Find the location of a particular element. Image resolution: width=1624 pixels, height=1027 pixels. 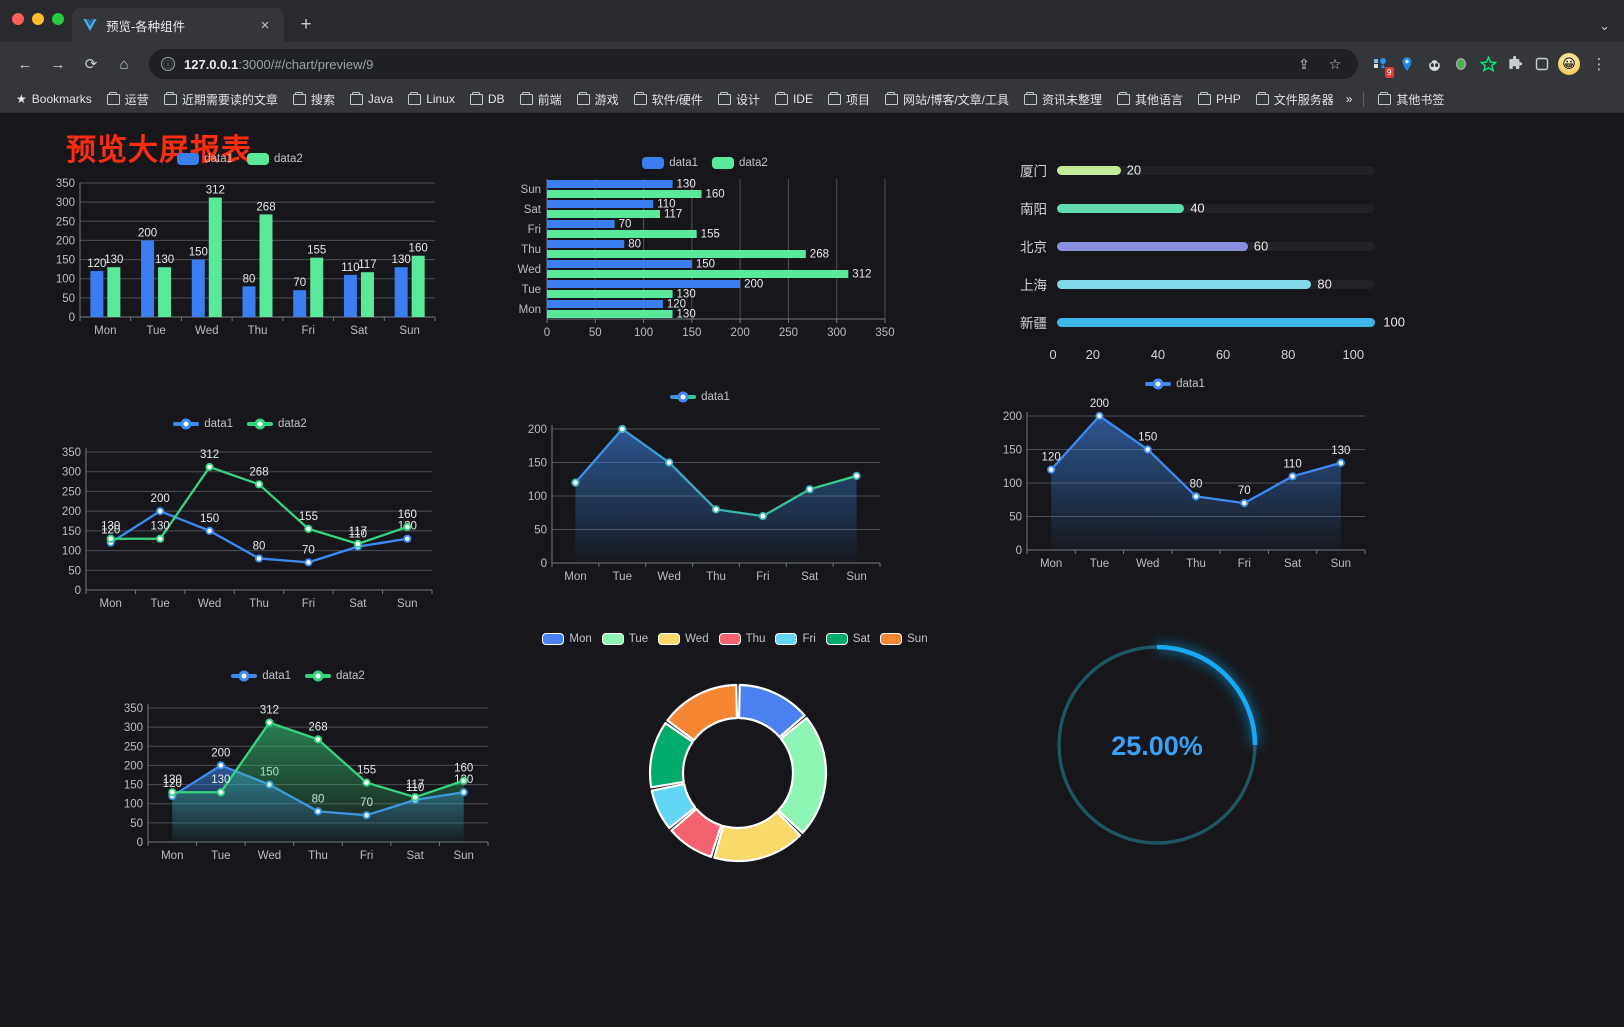

minimize-window-button is located at coordinates (38, 19).